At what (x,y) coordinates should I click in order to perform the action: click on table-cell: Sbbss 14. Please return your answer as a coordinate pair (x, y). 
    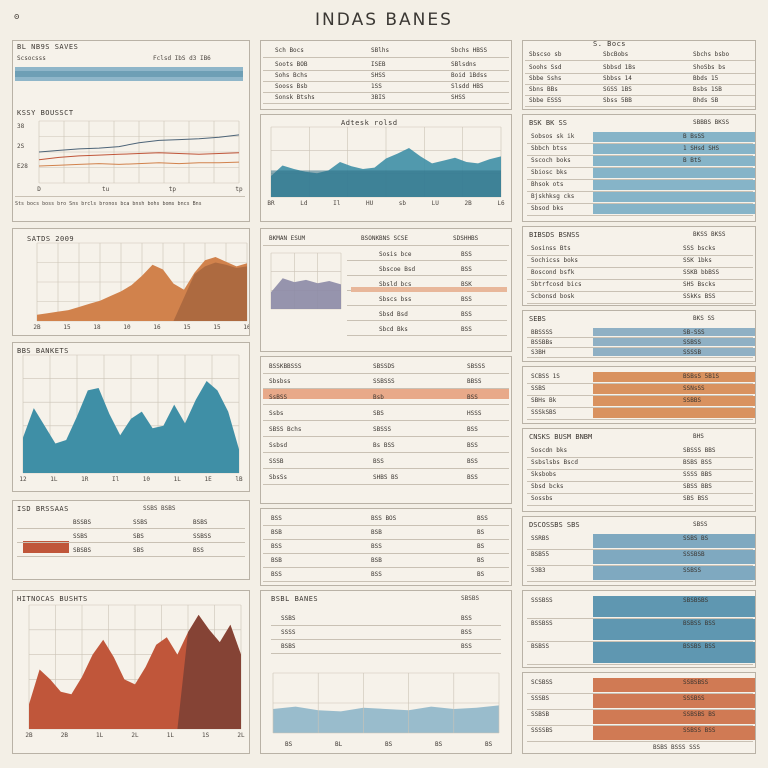
    Looking at the image, I should click on (617, 78).